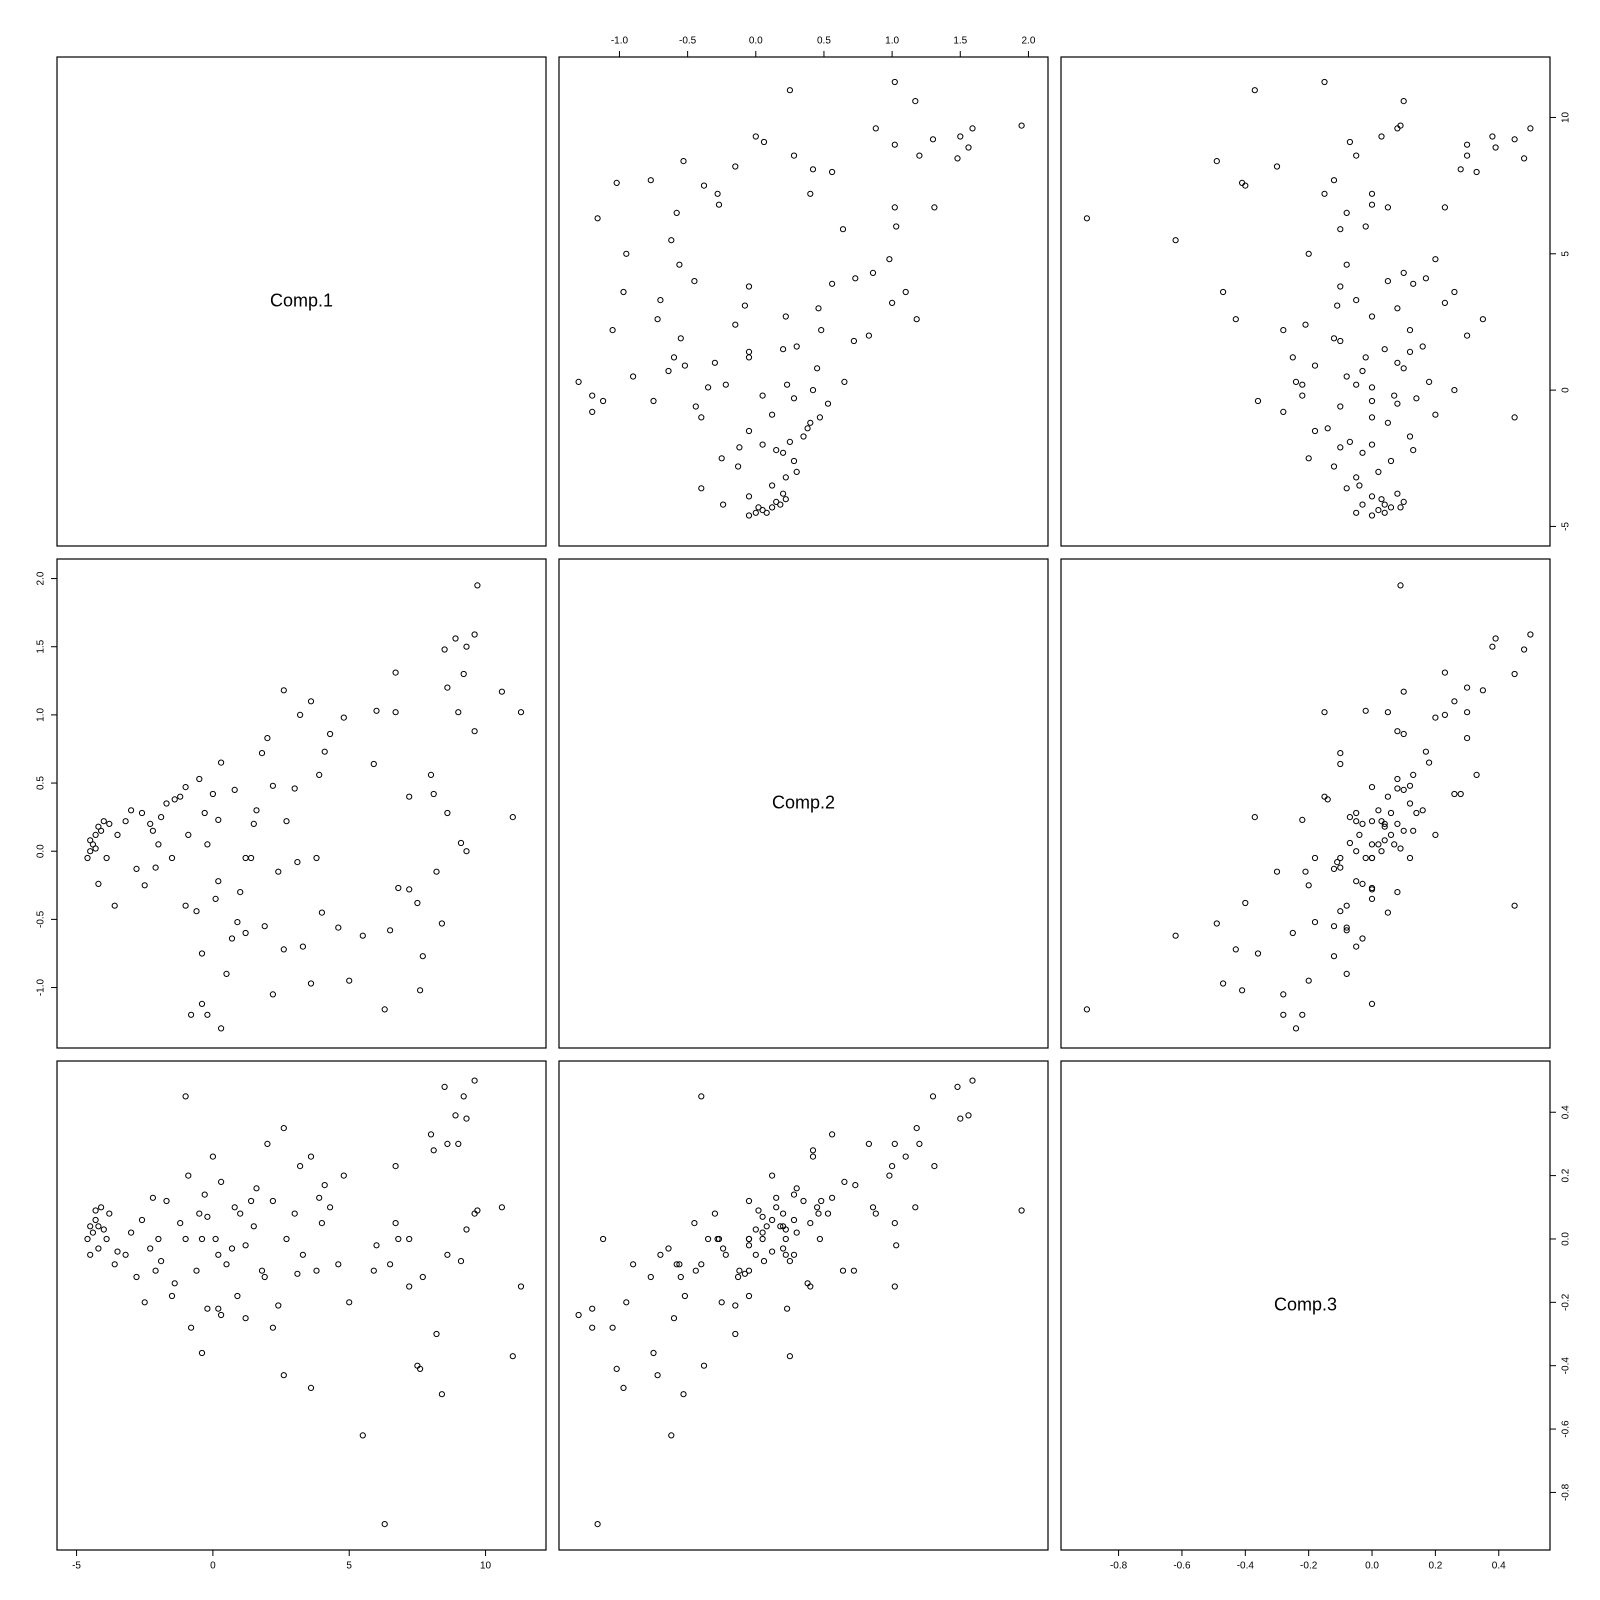 Image resolution: width=1600 pixels, height=1600 pixels. What do you see at coordinates (301, 301) in the screenshot?
I see `panel-1-1: Comp.1` at bounding box center [301, 301].